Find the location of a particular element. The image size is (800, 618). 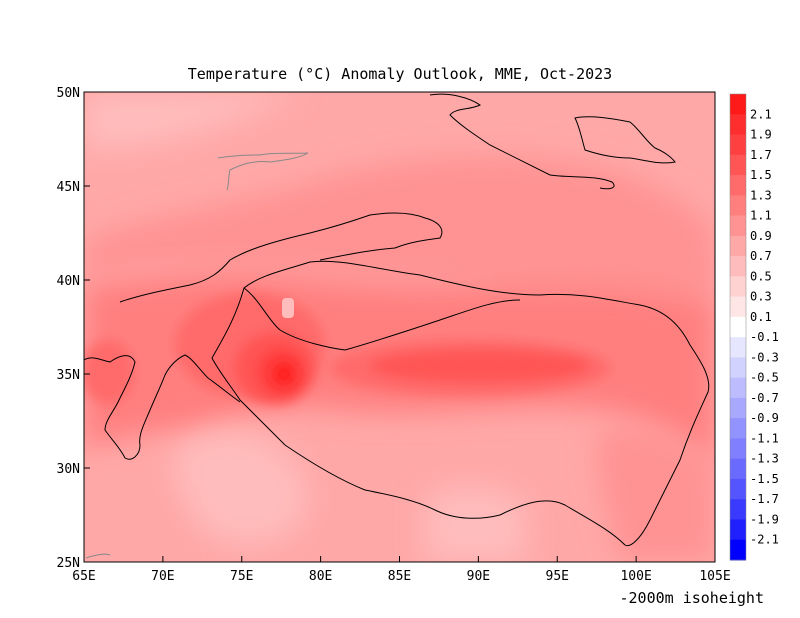

colorbar-label: -0.5 is located at coordinates (764, 378).